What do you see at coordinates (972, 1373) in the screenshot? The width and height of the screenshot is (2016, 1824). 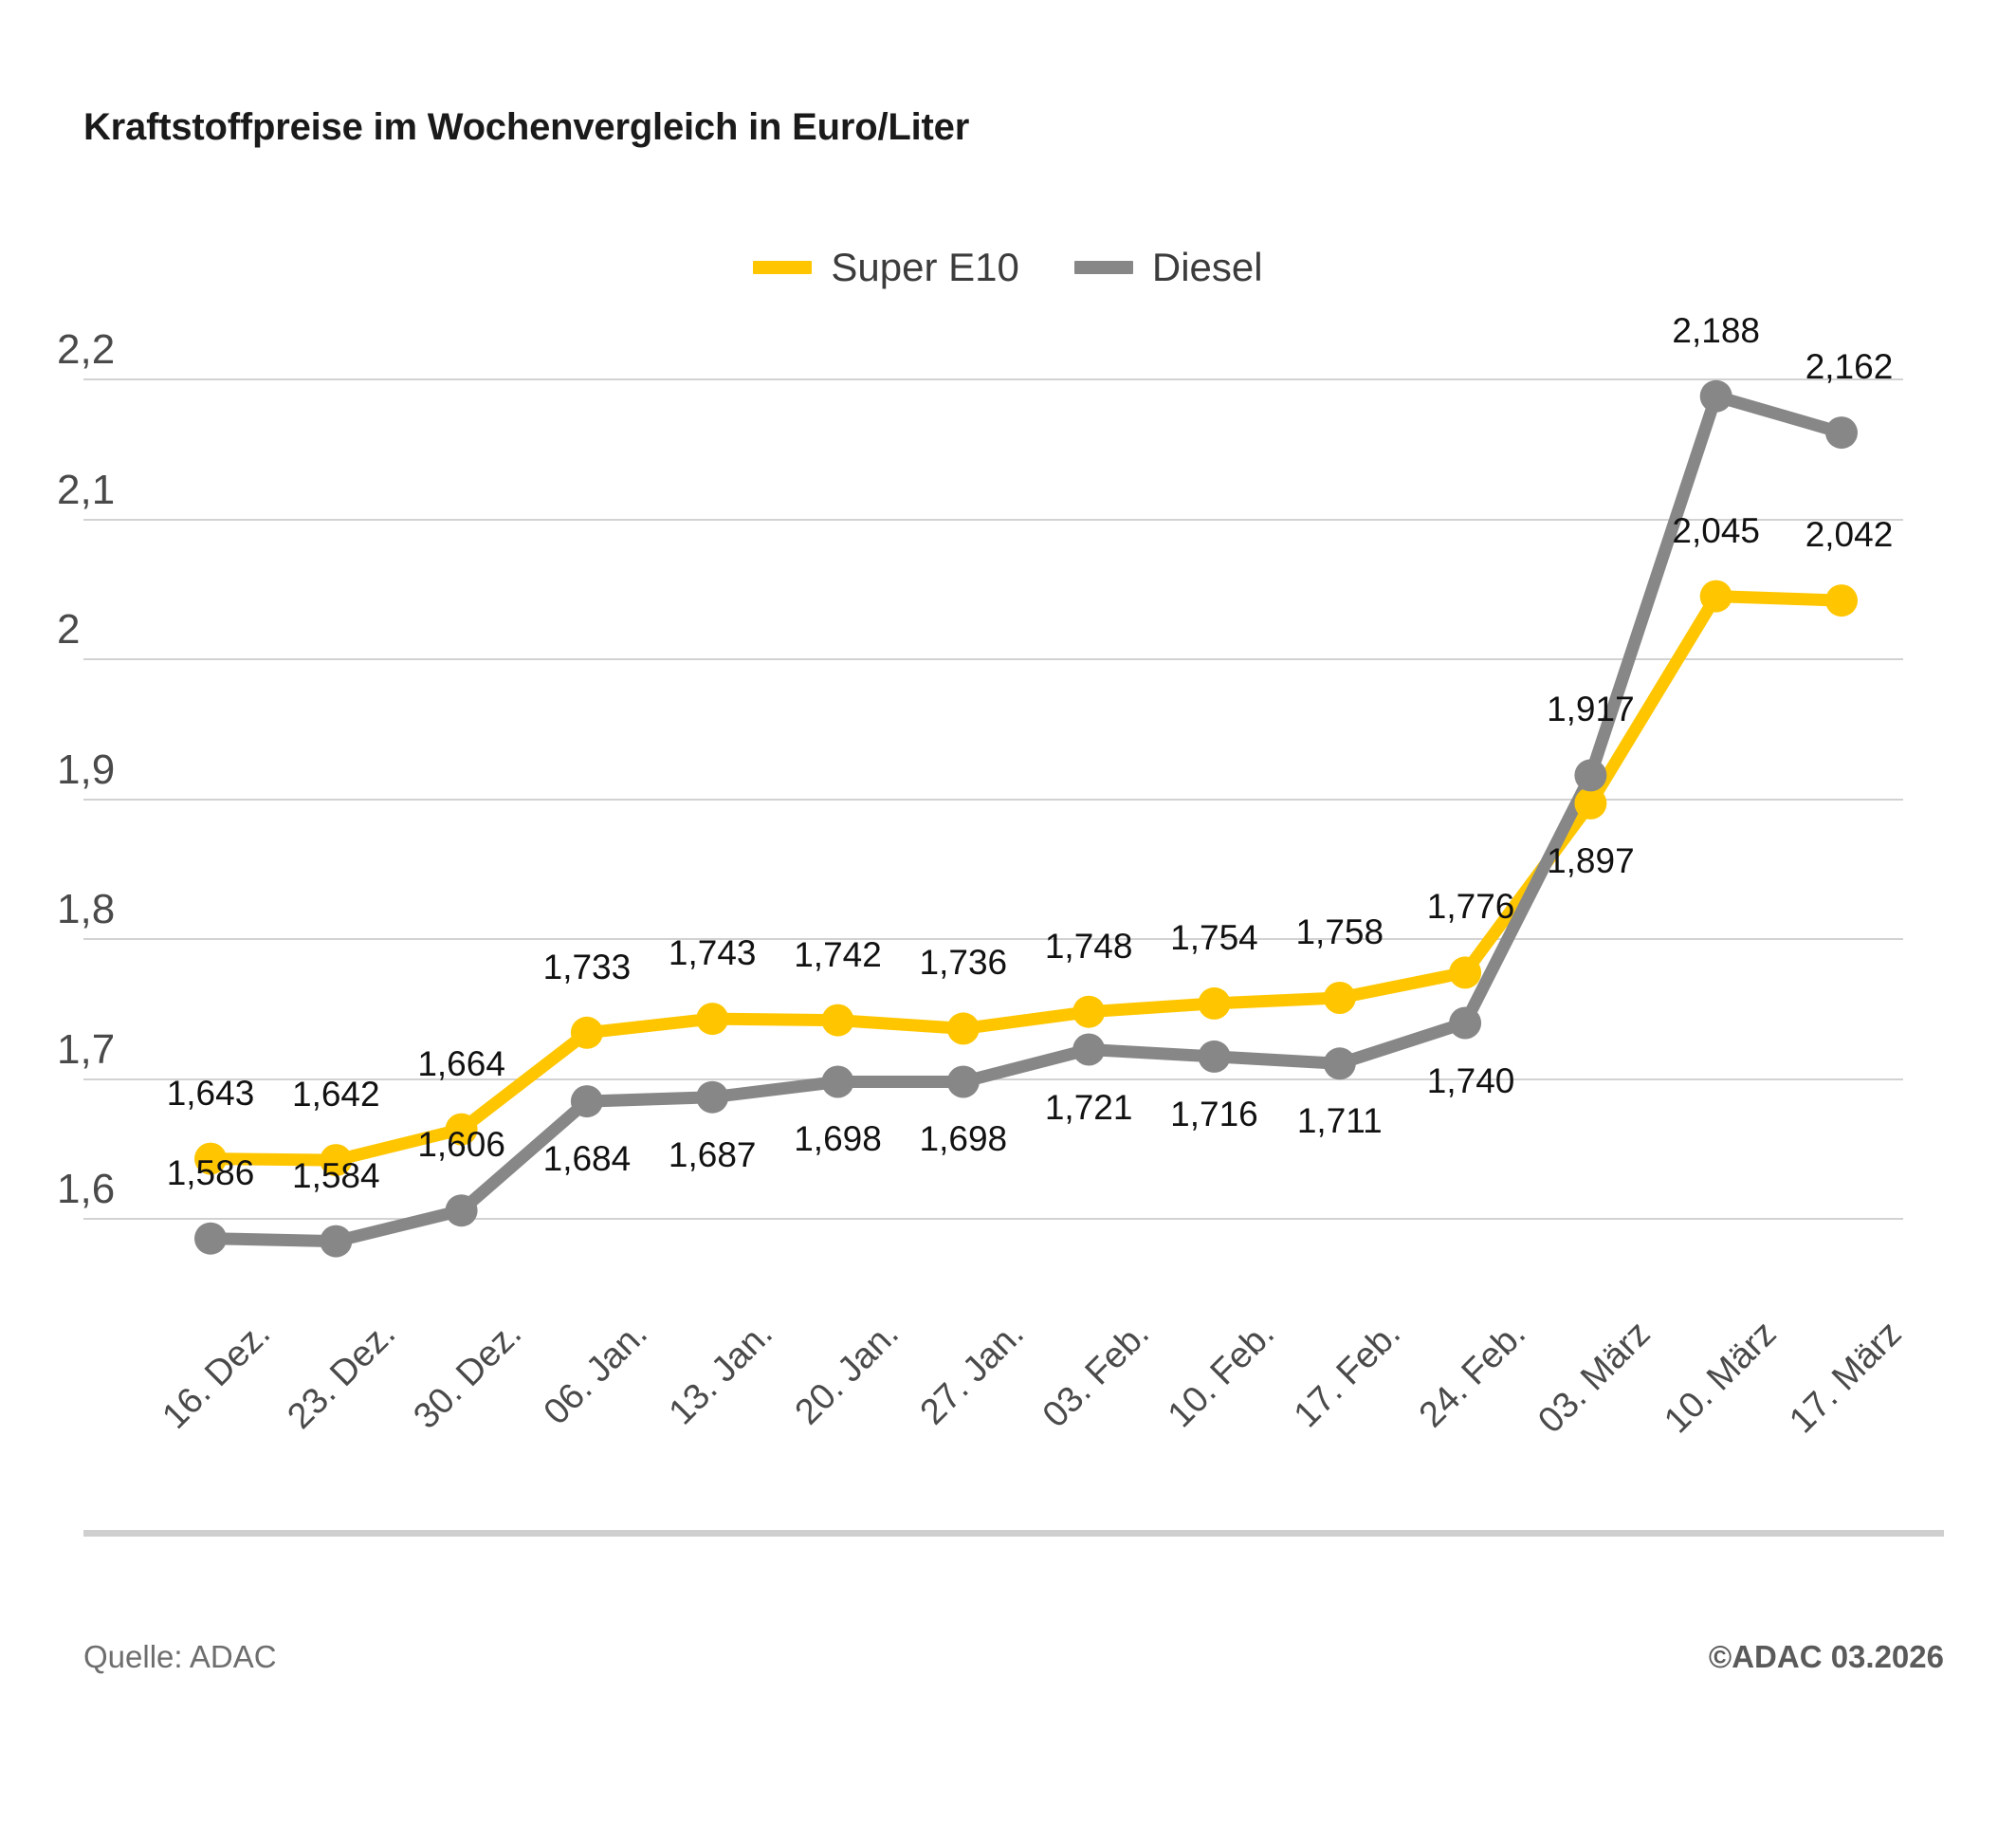 I see `x-axis-tick-label: 27. Jan.` at bounding box center [972, 1373].